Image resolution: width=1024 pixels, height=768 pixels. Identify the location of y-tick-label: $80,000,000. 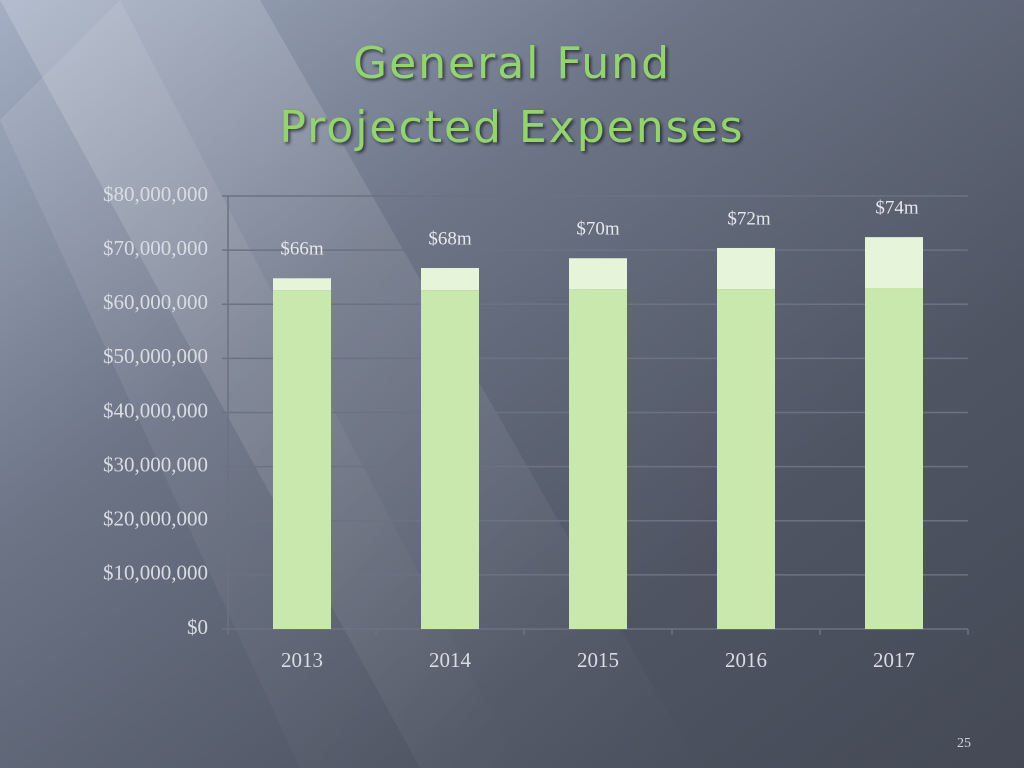
(155, 194).